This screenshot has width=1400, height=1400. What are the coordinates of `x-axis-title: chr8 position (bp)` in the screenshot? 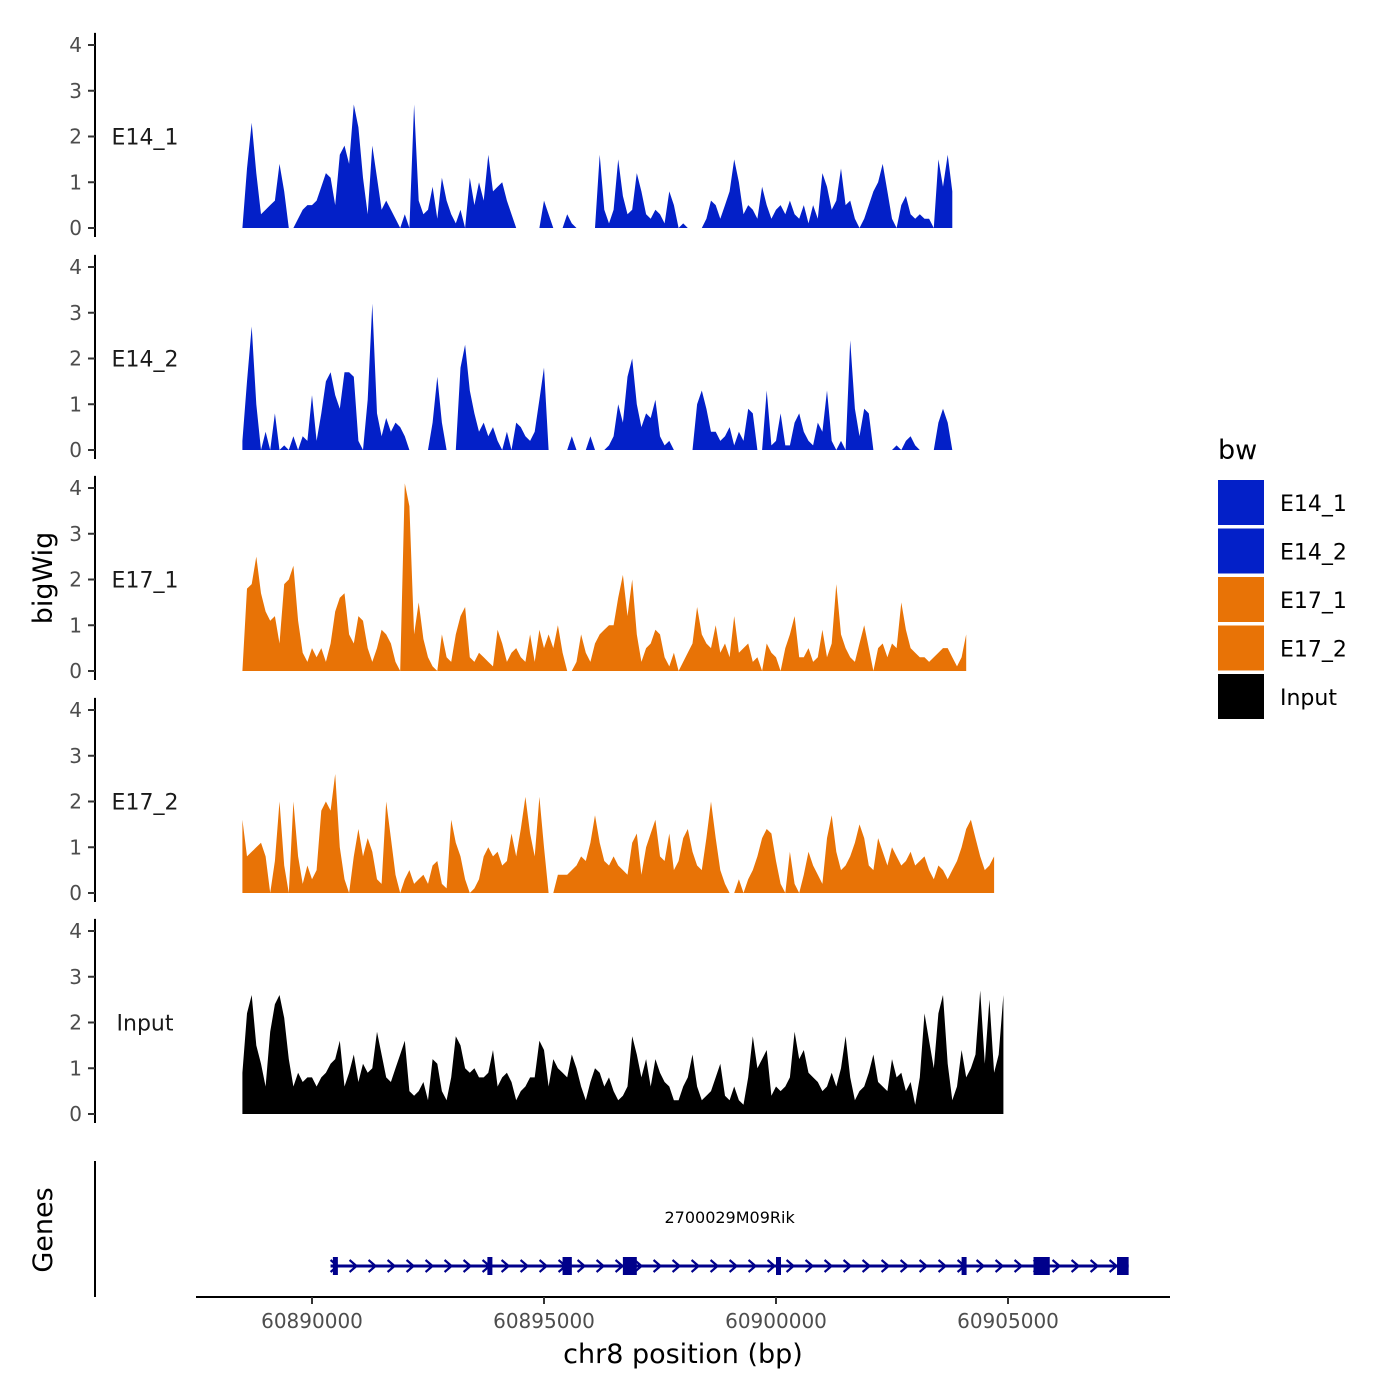 It's located at (683, 1354).